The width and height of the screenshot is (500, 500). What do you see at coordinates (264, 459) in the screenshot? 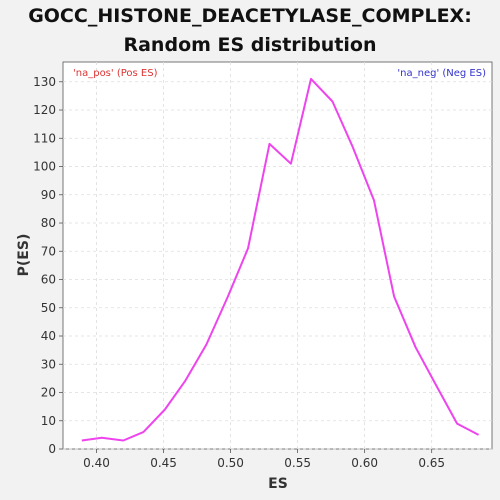
I see `x-axis-ticks: 0.40 0.45 0.50 0.55 0.60 0.65` at bounding box center [264, 459].